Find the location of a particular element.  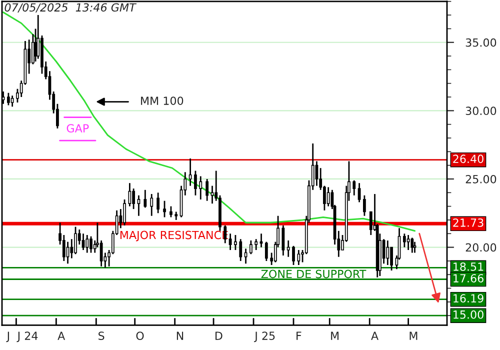

annotation: ZONE DE SUPPORT is located at coordinates (313, 274).